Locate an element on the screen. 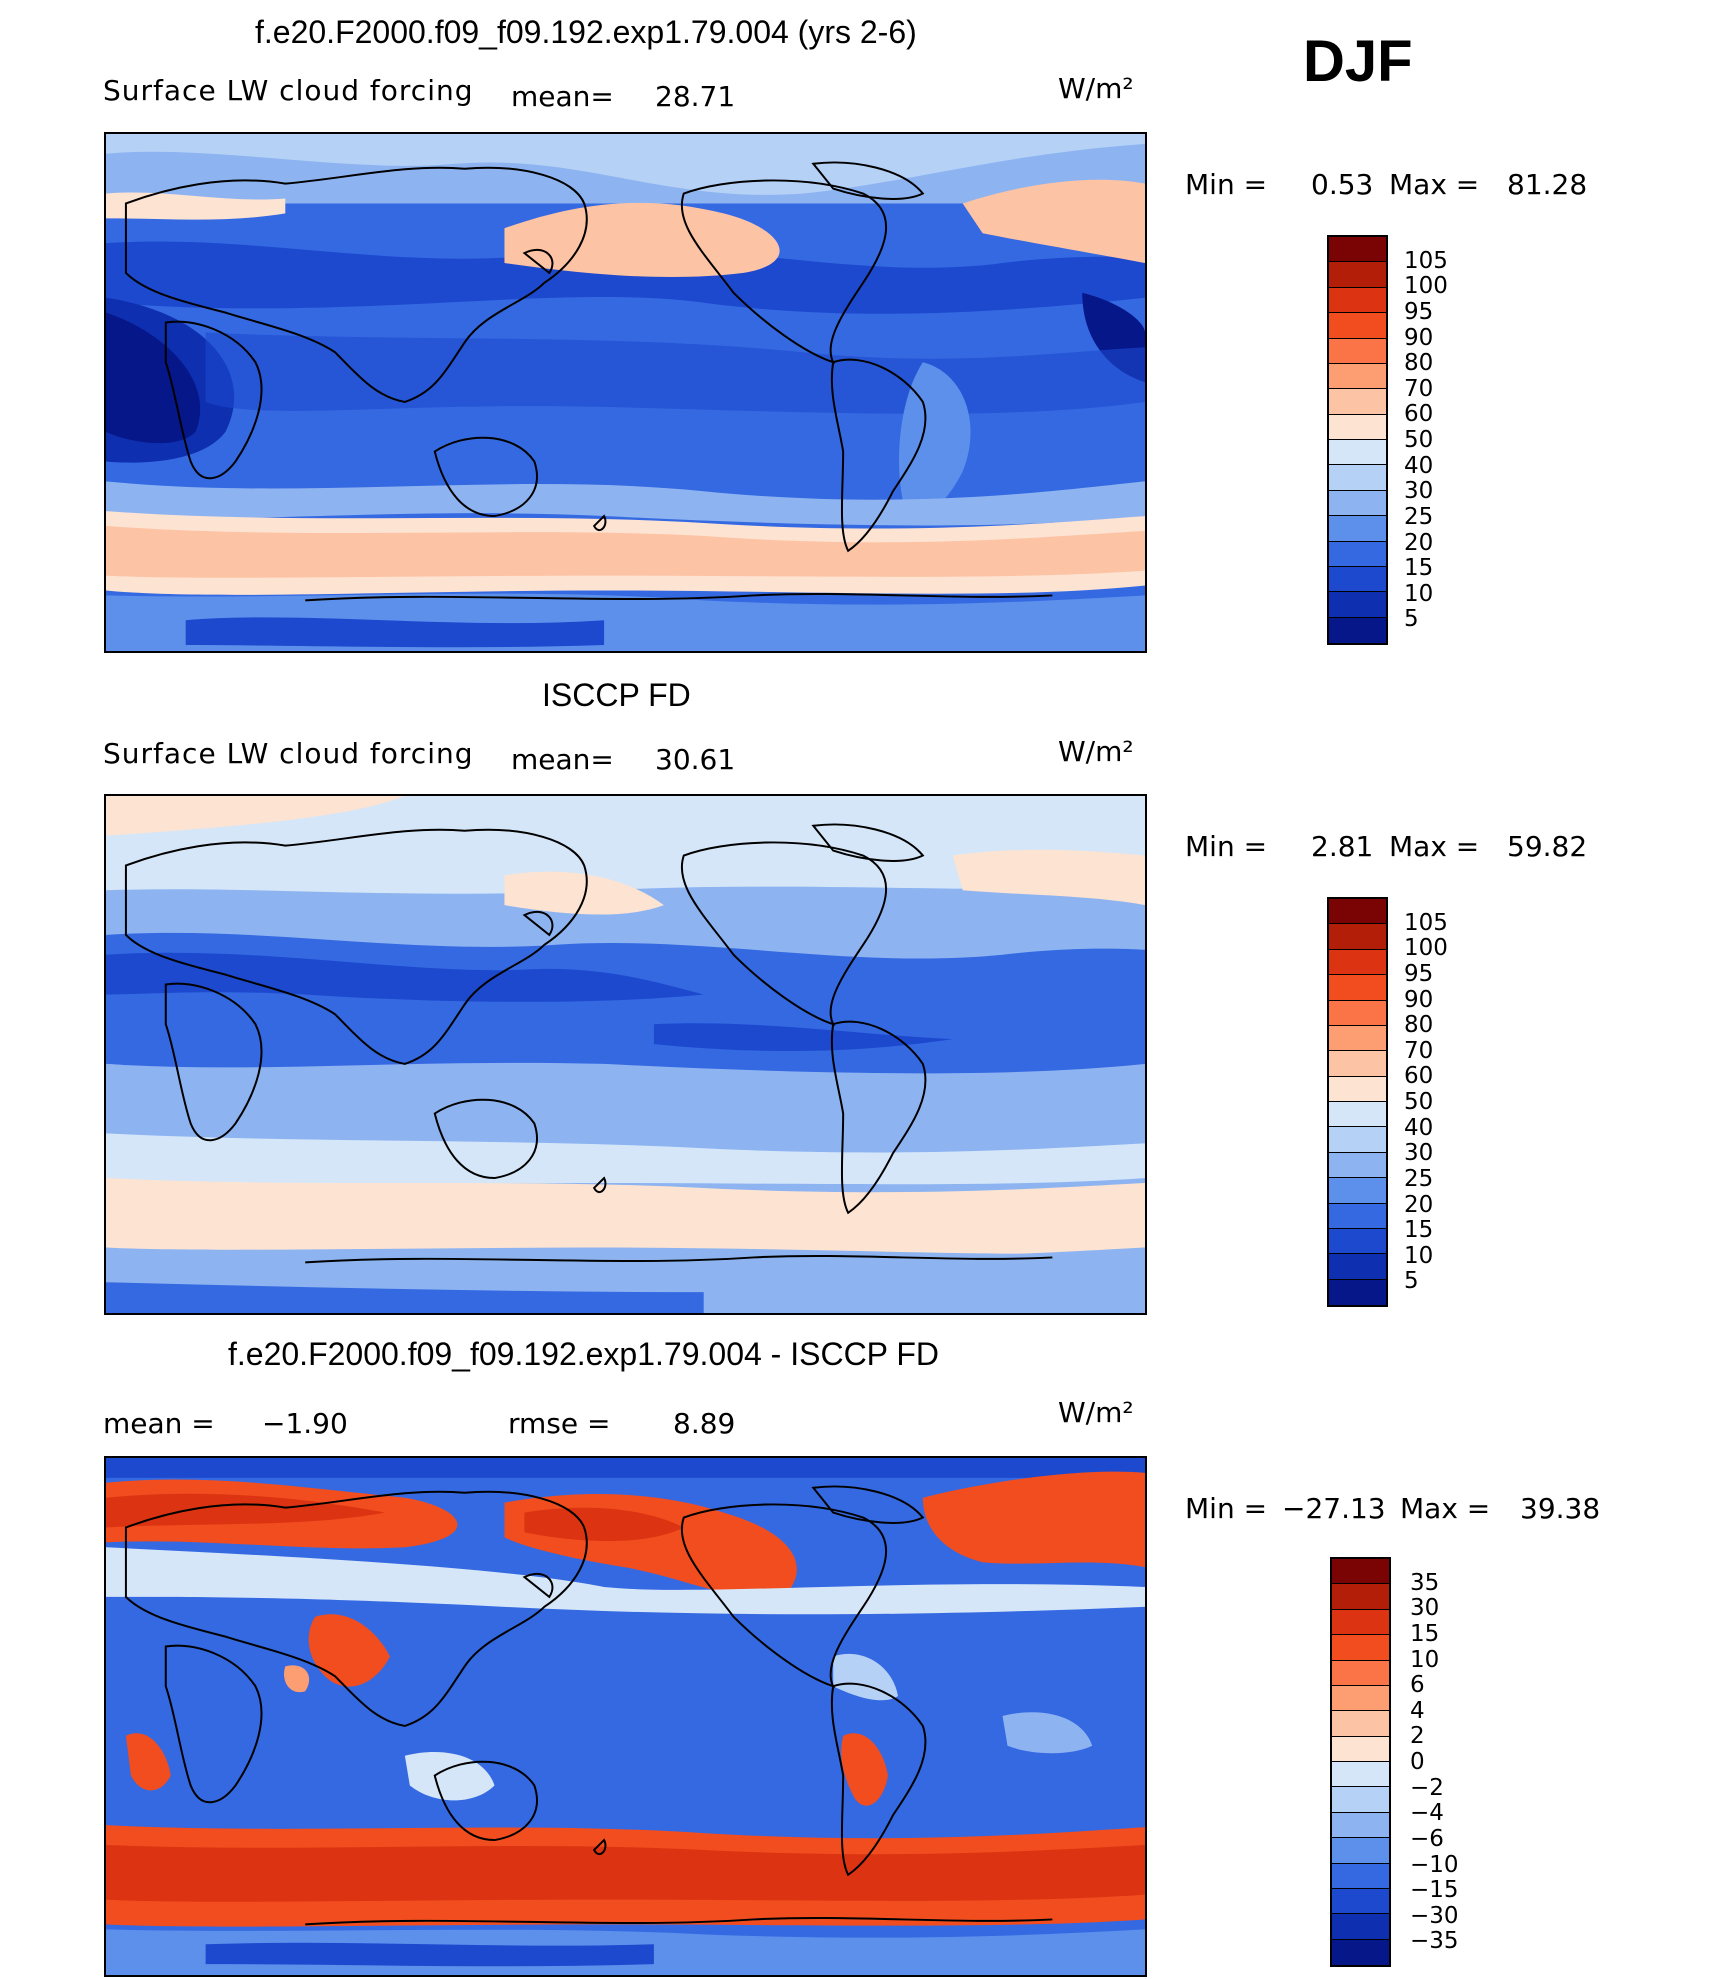 The width and height of the screenshot is (1710, 1979). panel3-rmse-label: rmse = is located at coordinates (559, 1423).